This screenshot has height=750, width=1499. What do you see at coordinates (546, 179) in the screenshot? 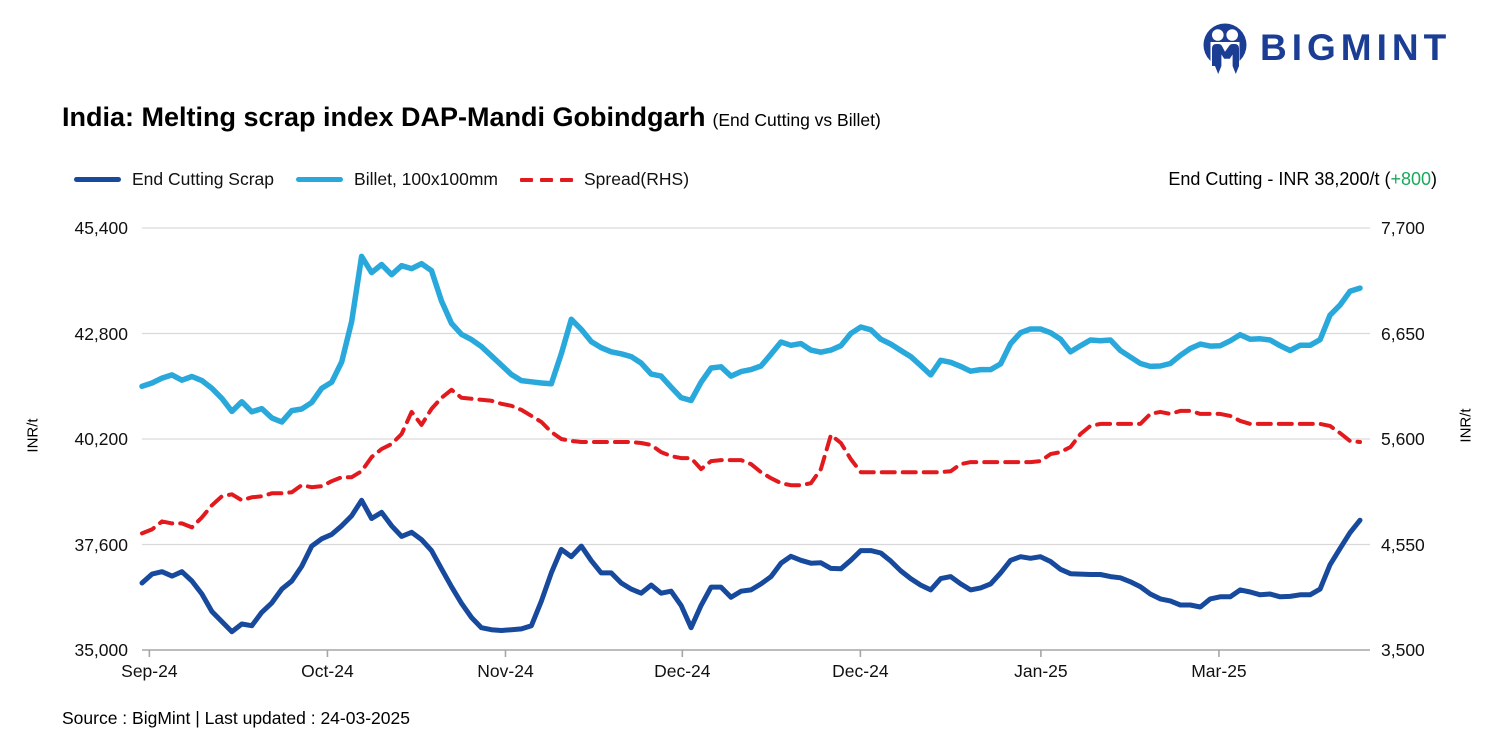
I see `spread-dash-swatch` at bounding box center [546, 179].